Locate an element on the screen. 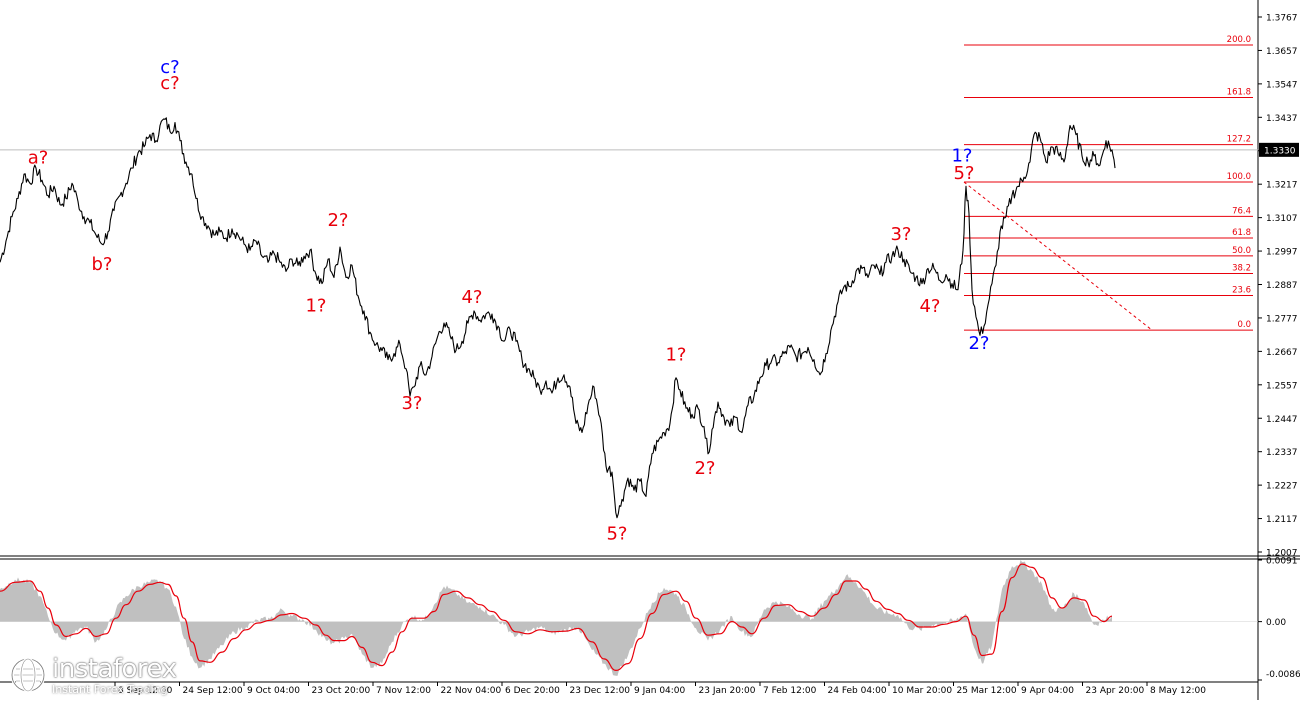  globe-logo-icon is located at coordinates (28, 675).